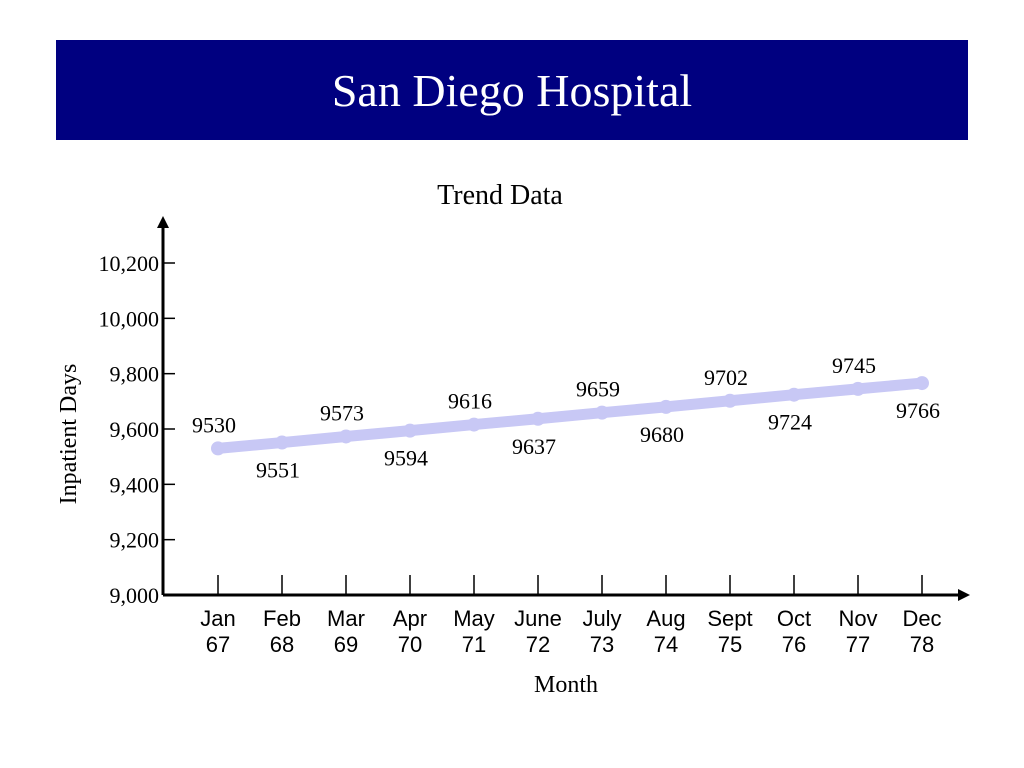 The height and width of the screenshot is (768, 1024). What do you see at coordinates (922, 644) in the screenshot?
I see `x-tick-label-year: 78` at bounding box center [922, 644].